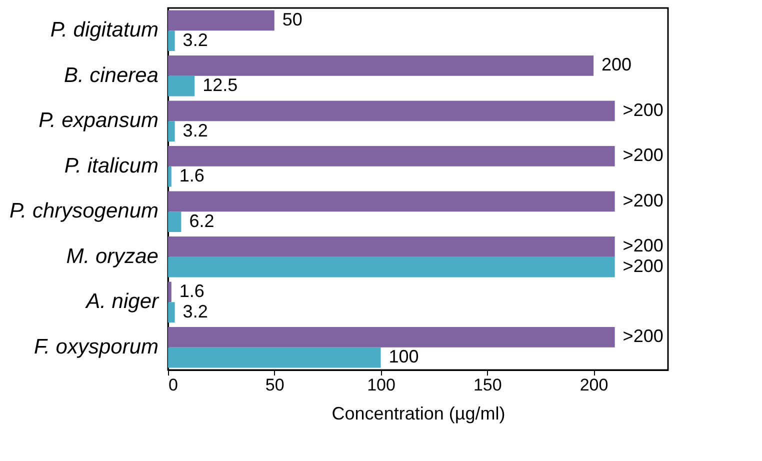 This screenshot has height=461, width=762. Describe the element at coordinates (83, 211) in the screenshot. I see `y-tick-label: P. chrysogenum` at that location.